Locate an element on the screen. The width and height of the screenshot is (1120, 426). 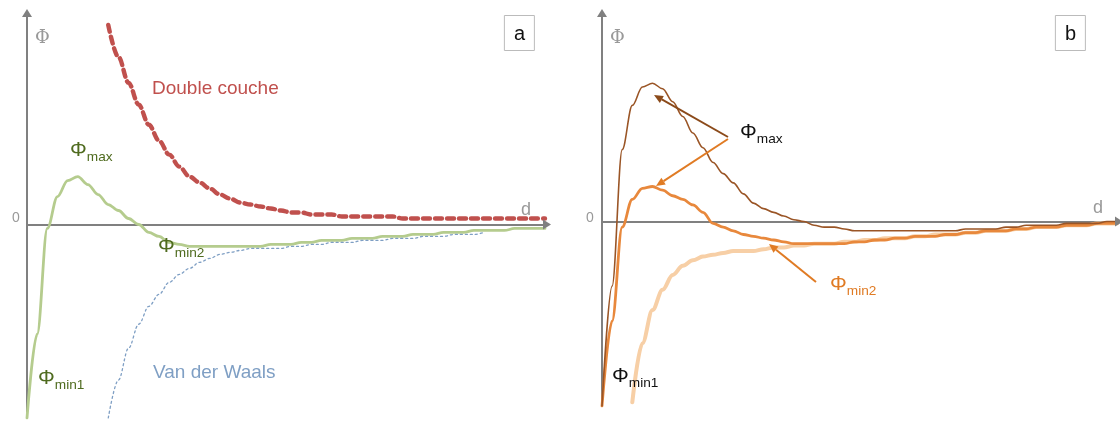
series-label: Van der Waals is located at coordinates (214, 371).